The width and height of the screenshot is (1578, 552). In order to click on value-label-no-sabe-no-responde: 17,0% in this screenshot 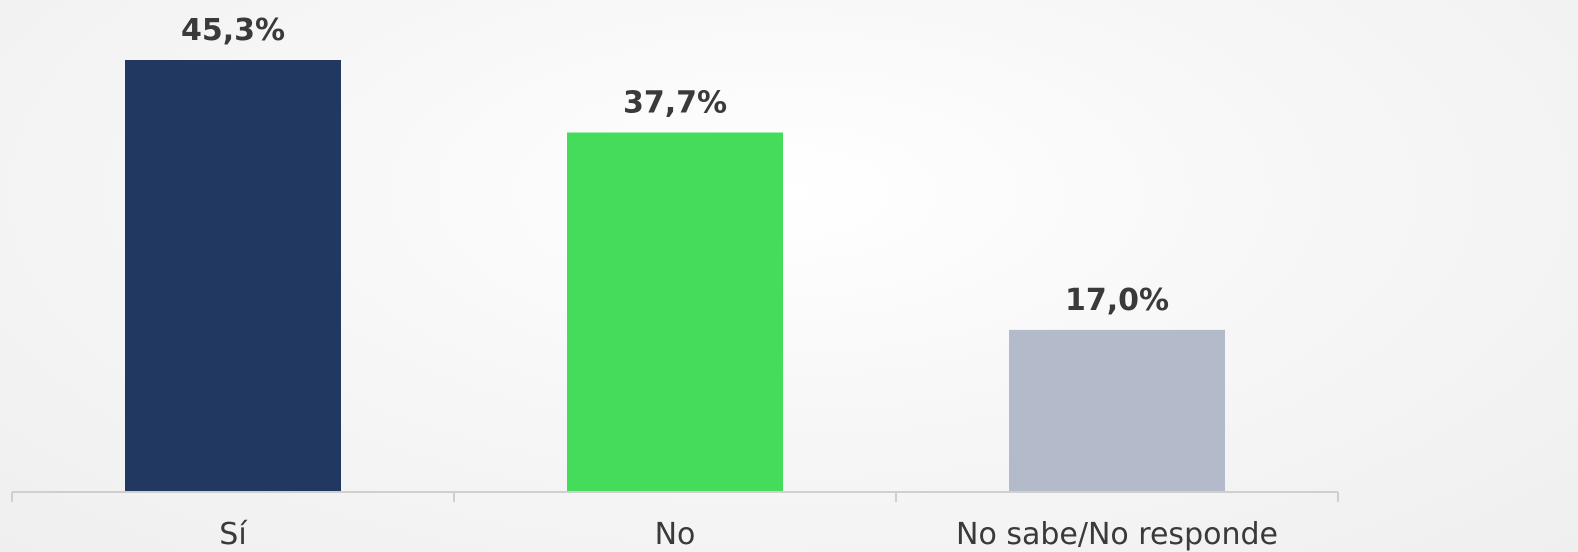, I will do `click(1117, 300)`.